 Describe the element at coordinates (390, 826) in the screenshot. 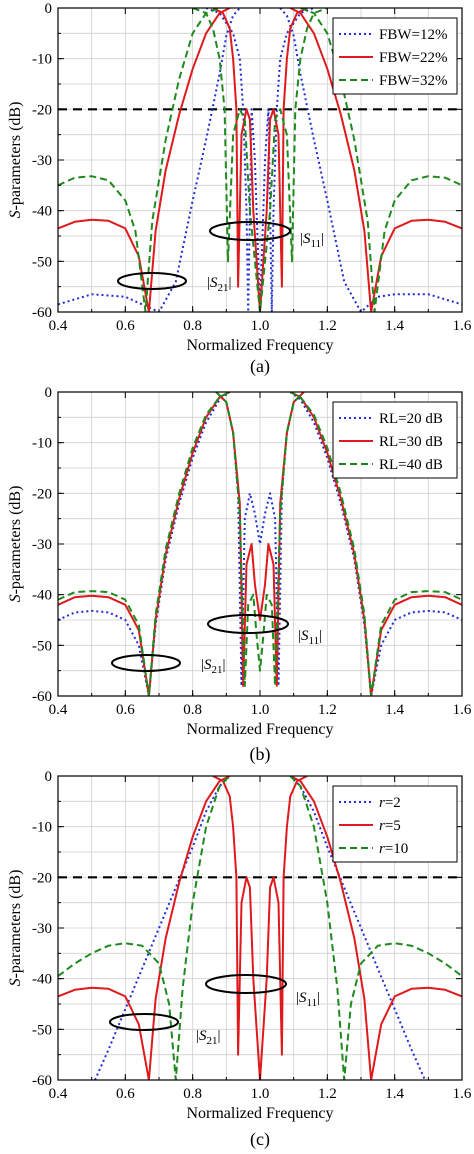

I see `legend-label: r=5` at that location.